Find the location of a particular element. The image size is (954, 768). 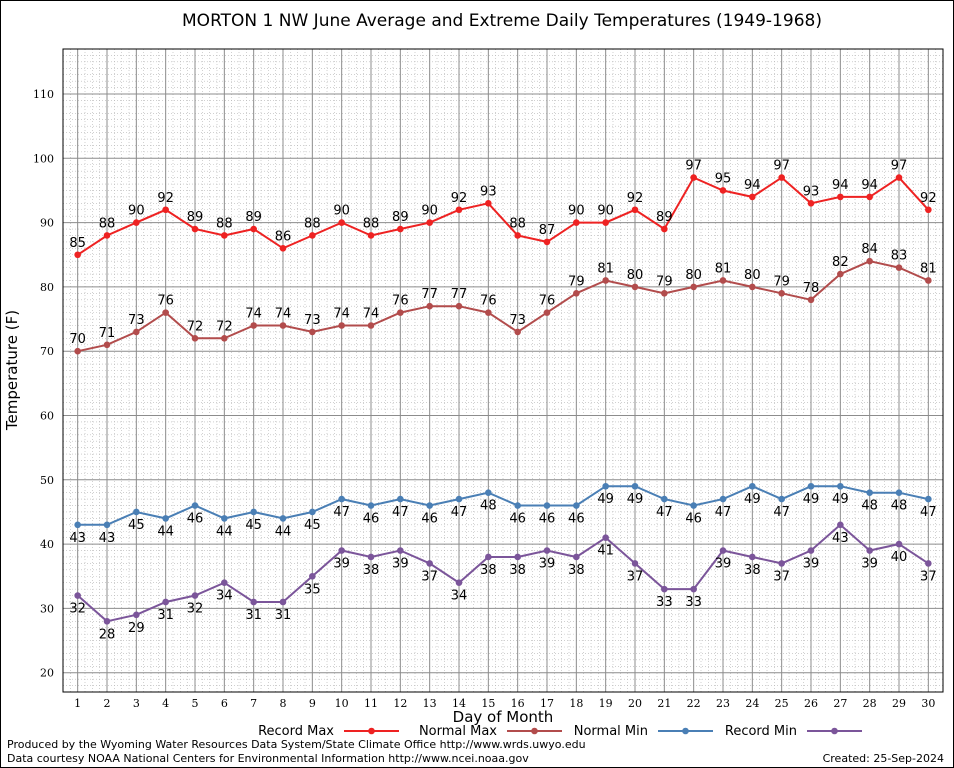

record-min-line is located at coordinates (503, 573).